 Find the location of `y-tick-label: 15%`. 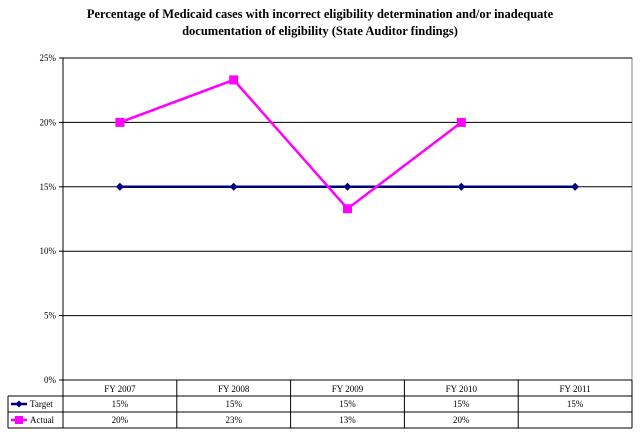

y-tick-label: 15% is located at coordinates (48, 187).